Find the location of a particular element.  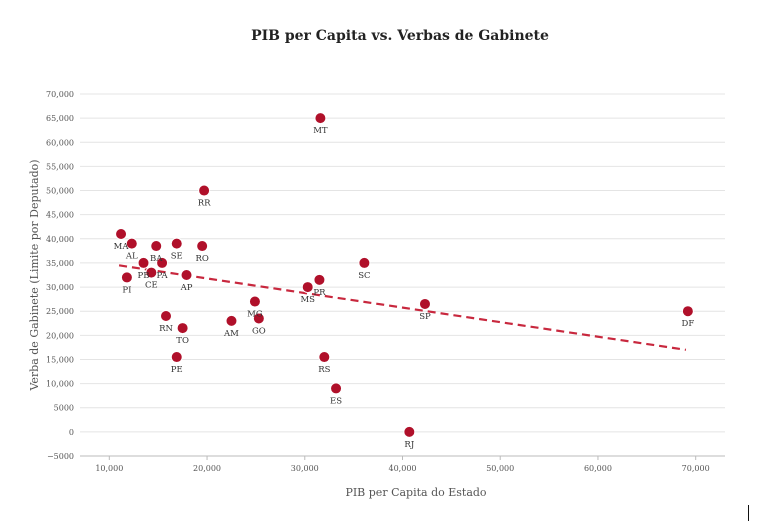

y-tick-label: 45,000 is located at coordinates (60, 215).